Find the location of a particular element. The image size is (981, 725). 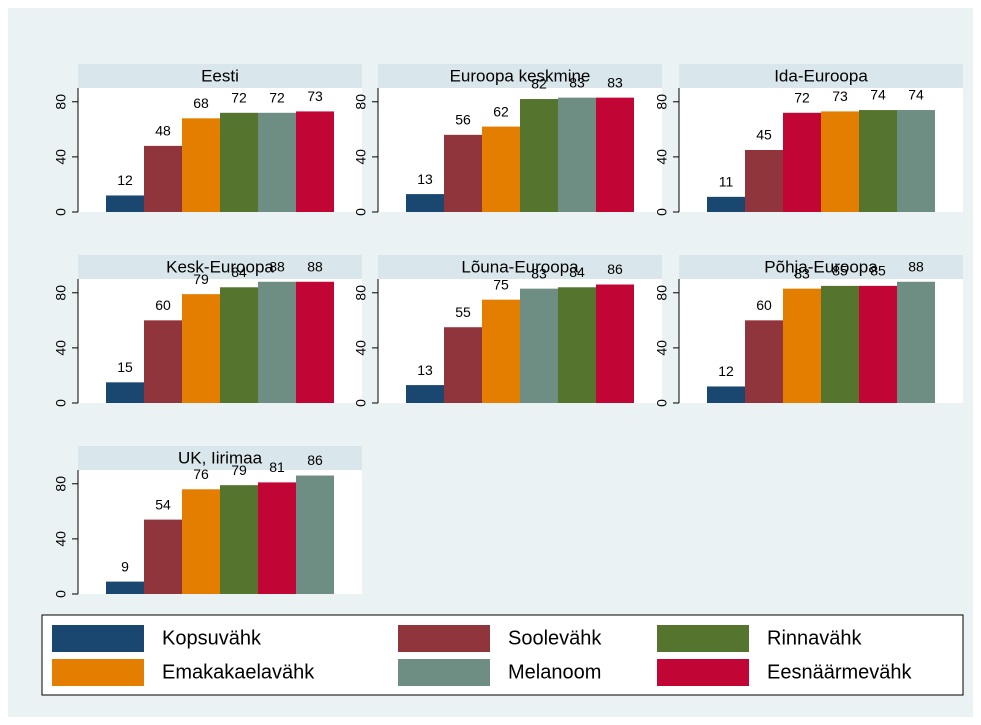

value-label: 60 is located at coordinates (764, 305).